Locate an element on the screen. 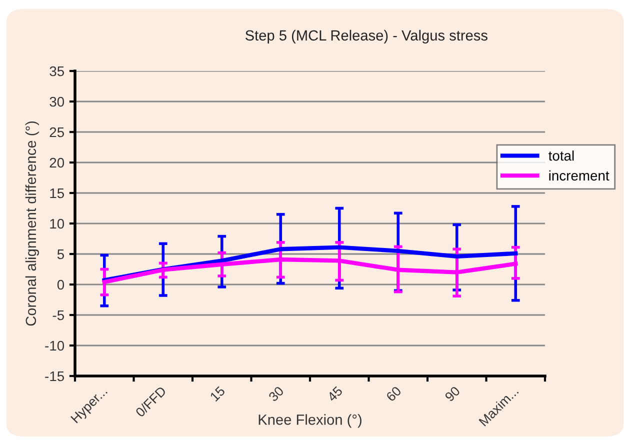 This screenshot has width=630, height=441. y-tick-label: -15 is located at coordinates (54, 376).